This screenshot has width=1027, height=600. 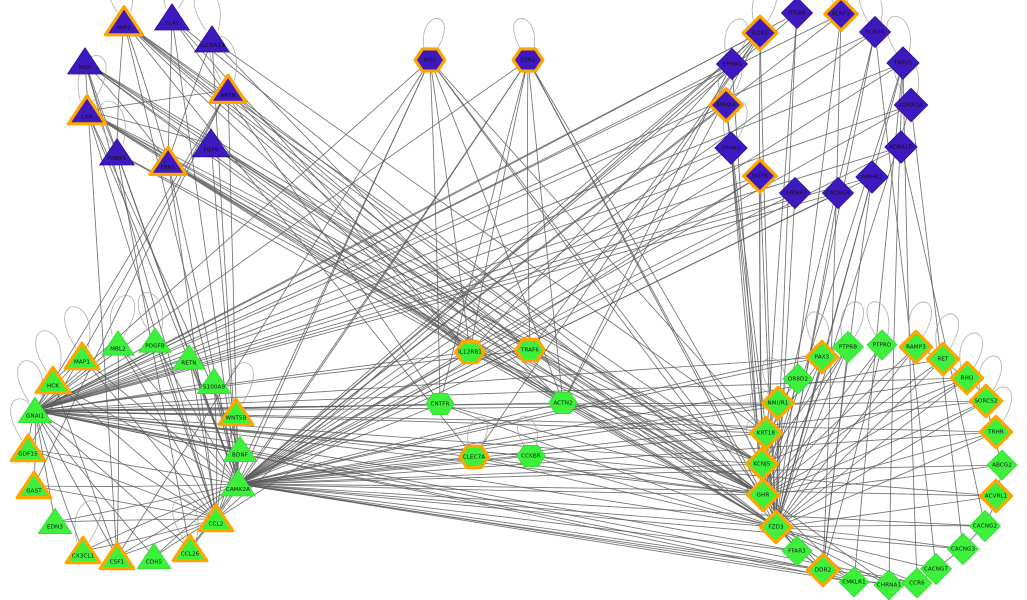 What do you see at coordinates (83, 550) in the screenshot?
I see `graph-node-cx3cl1` at bounding box center [83, 550].